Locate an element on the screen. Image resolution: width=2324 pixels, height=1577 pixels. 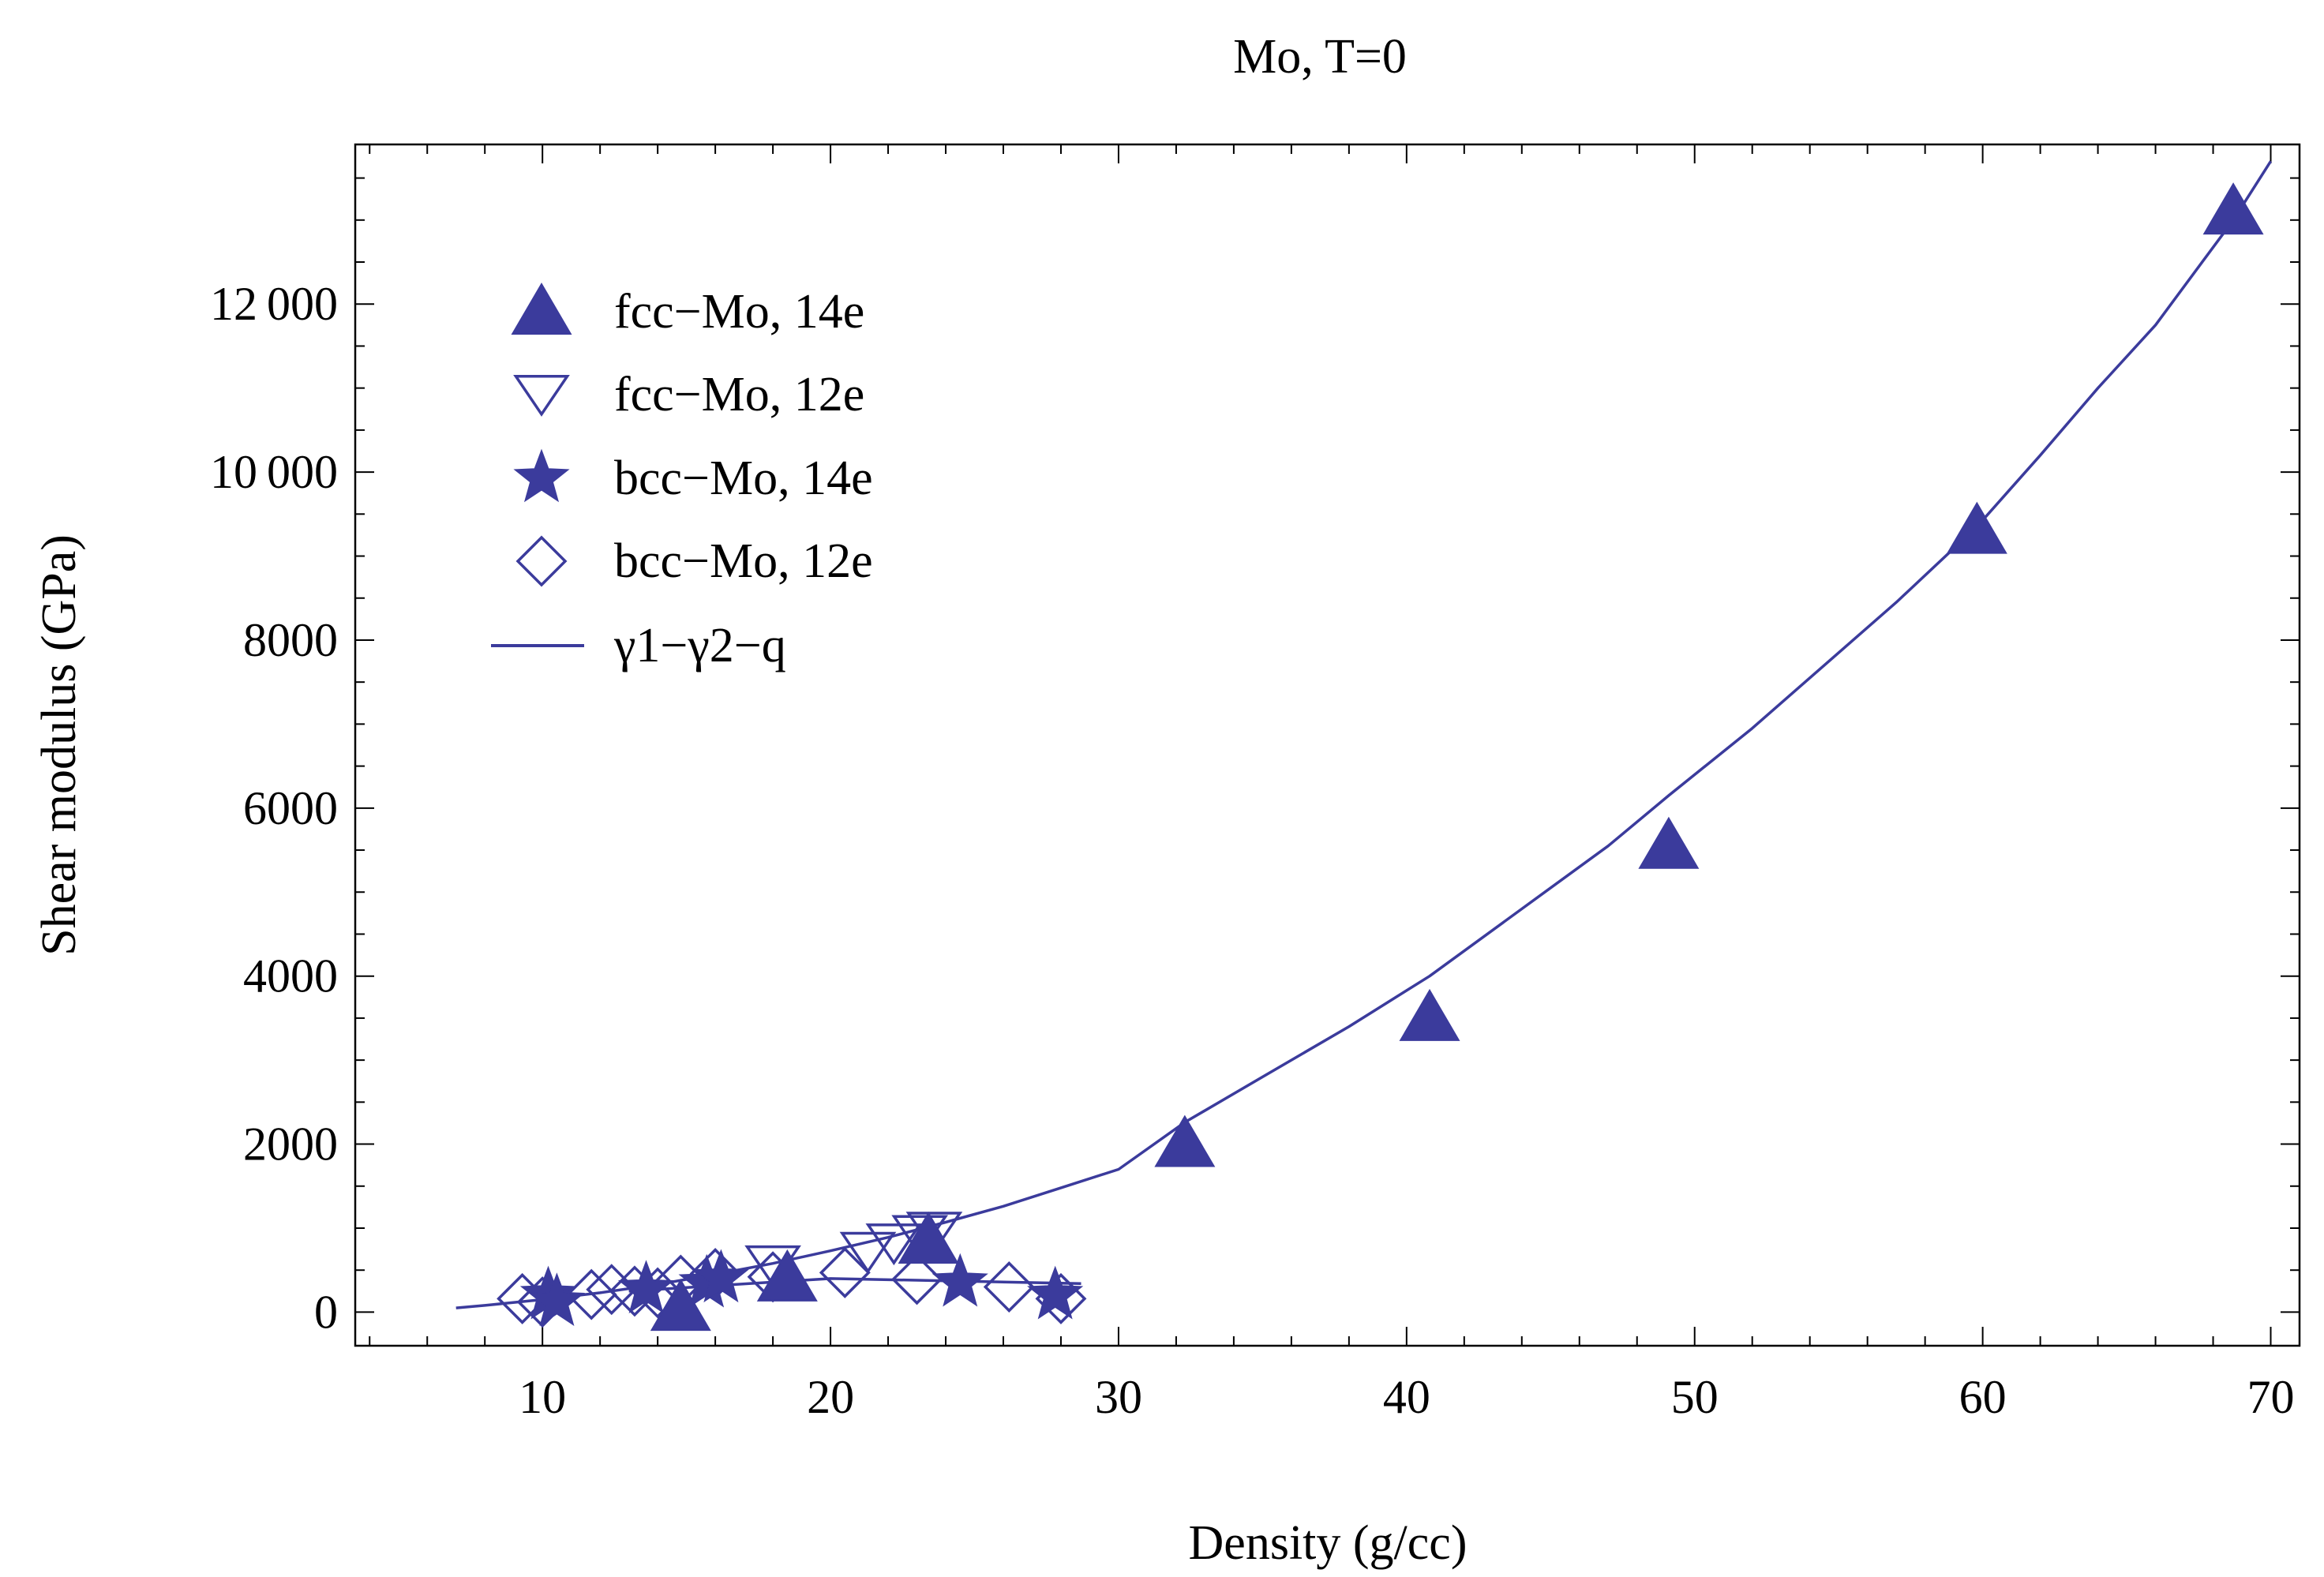
legend-symbol-bcc-14e is located at coordinates (541, 476).